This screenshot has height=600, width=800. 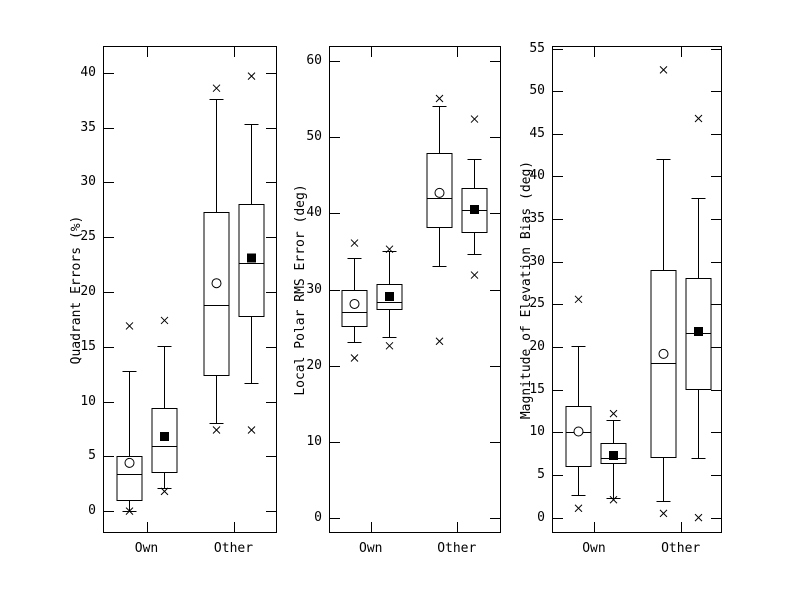 What do you see at coordinates (537, 133) in the screenshot?
I see `y-tick-label-45: 45` at bounding box center [537, 133].